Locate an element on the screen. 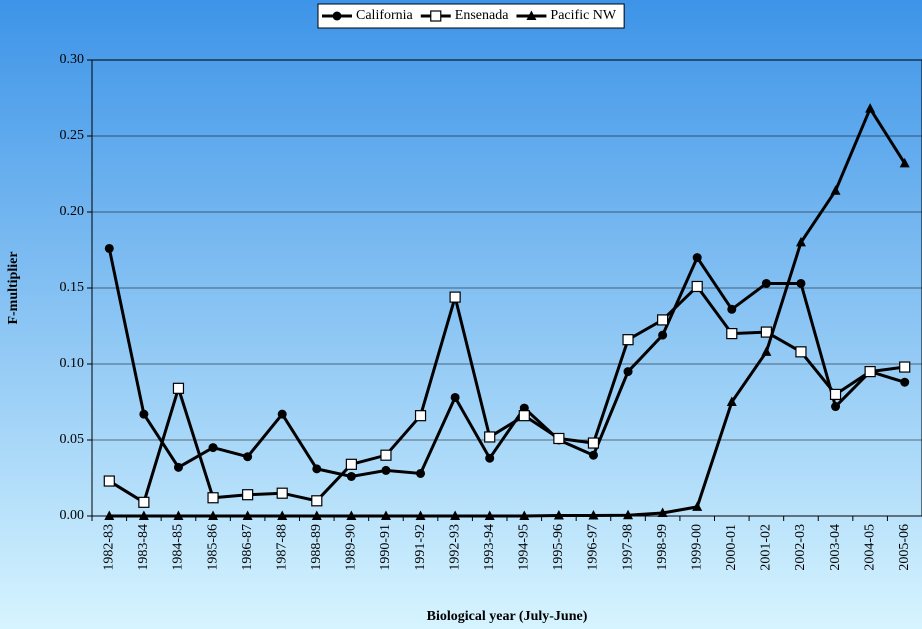  x-tick-label: 2000-01 is located at coordinates (731, 547).